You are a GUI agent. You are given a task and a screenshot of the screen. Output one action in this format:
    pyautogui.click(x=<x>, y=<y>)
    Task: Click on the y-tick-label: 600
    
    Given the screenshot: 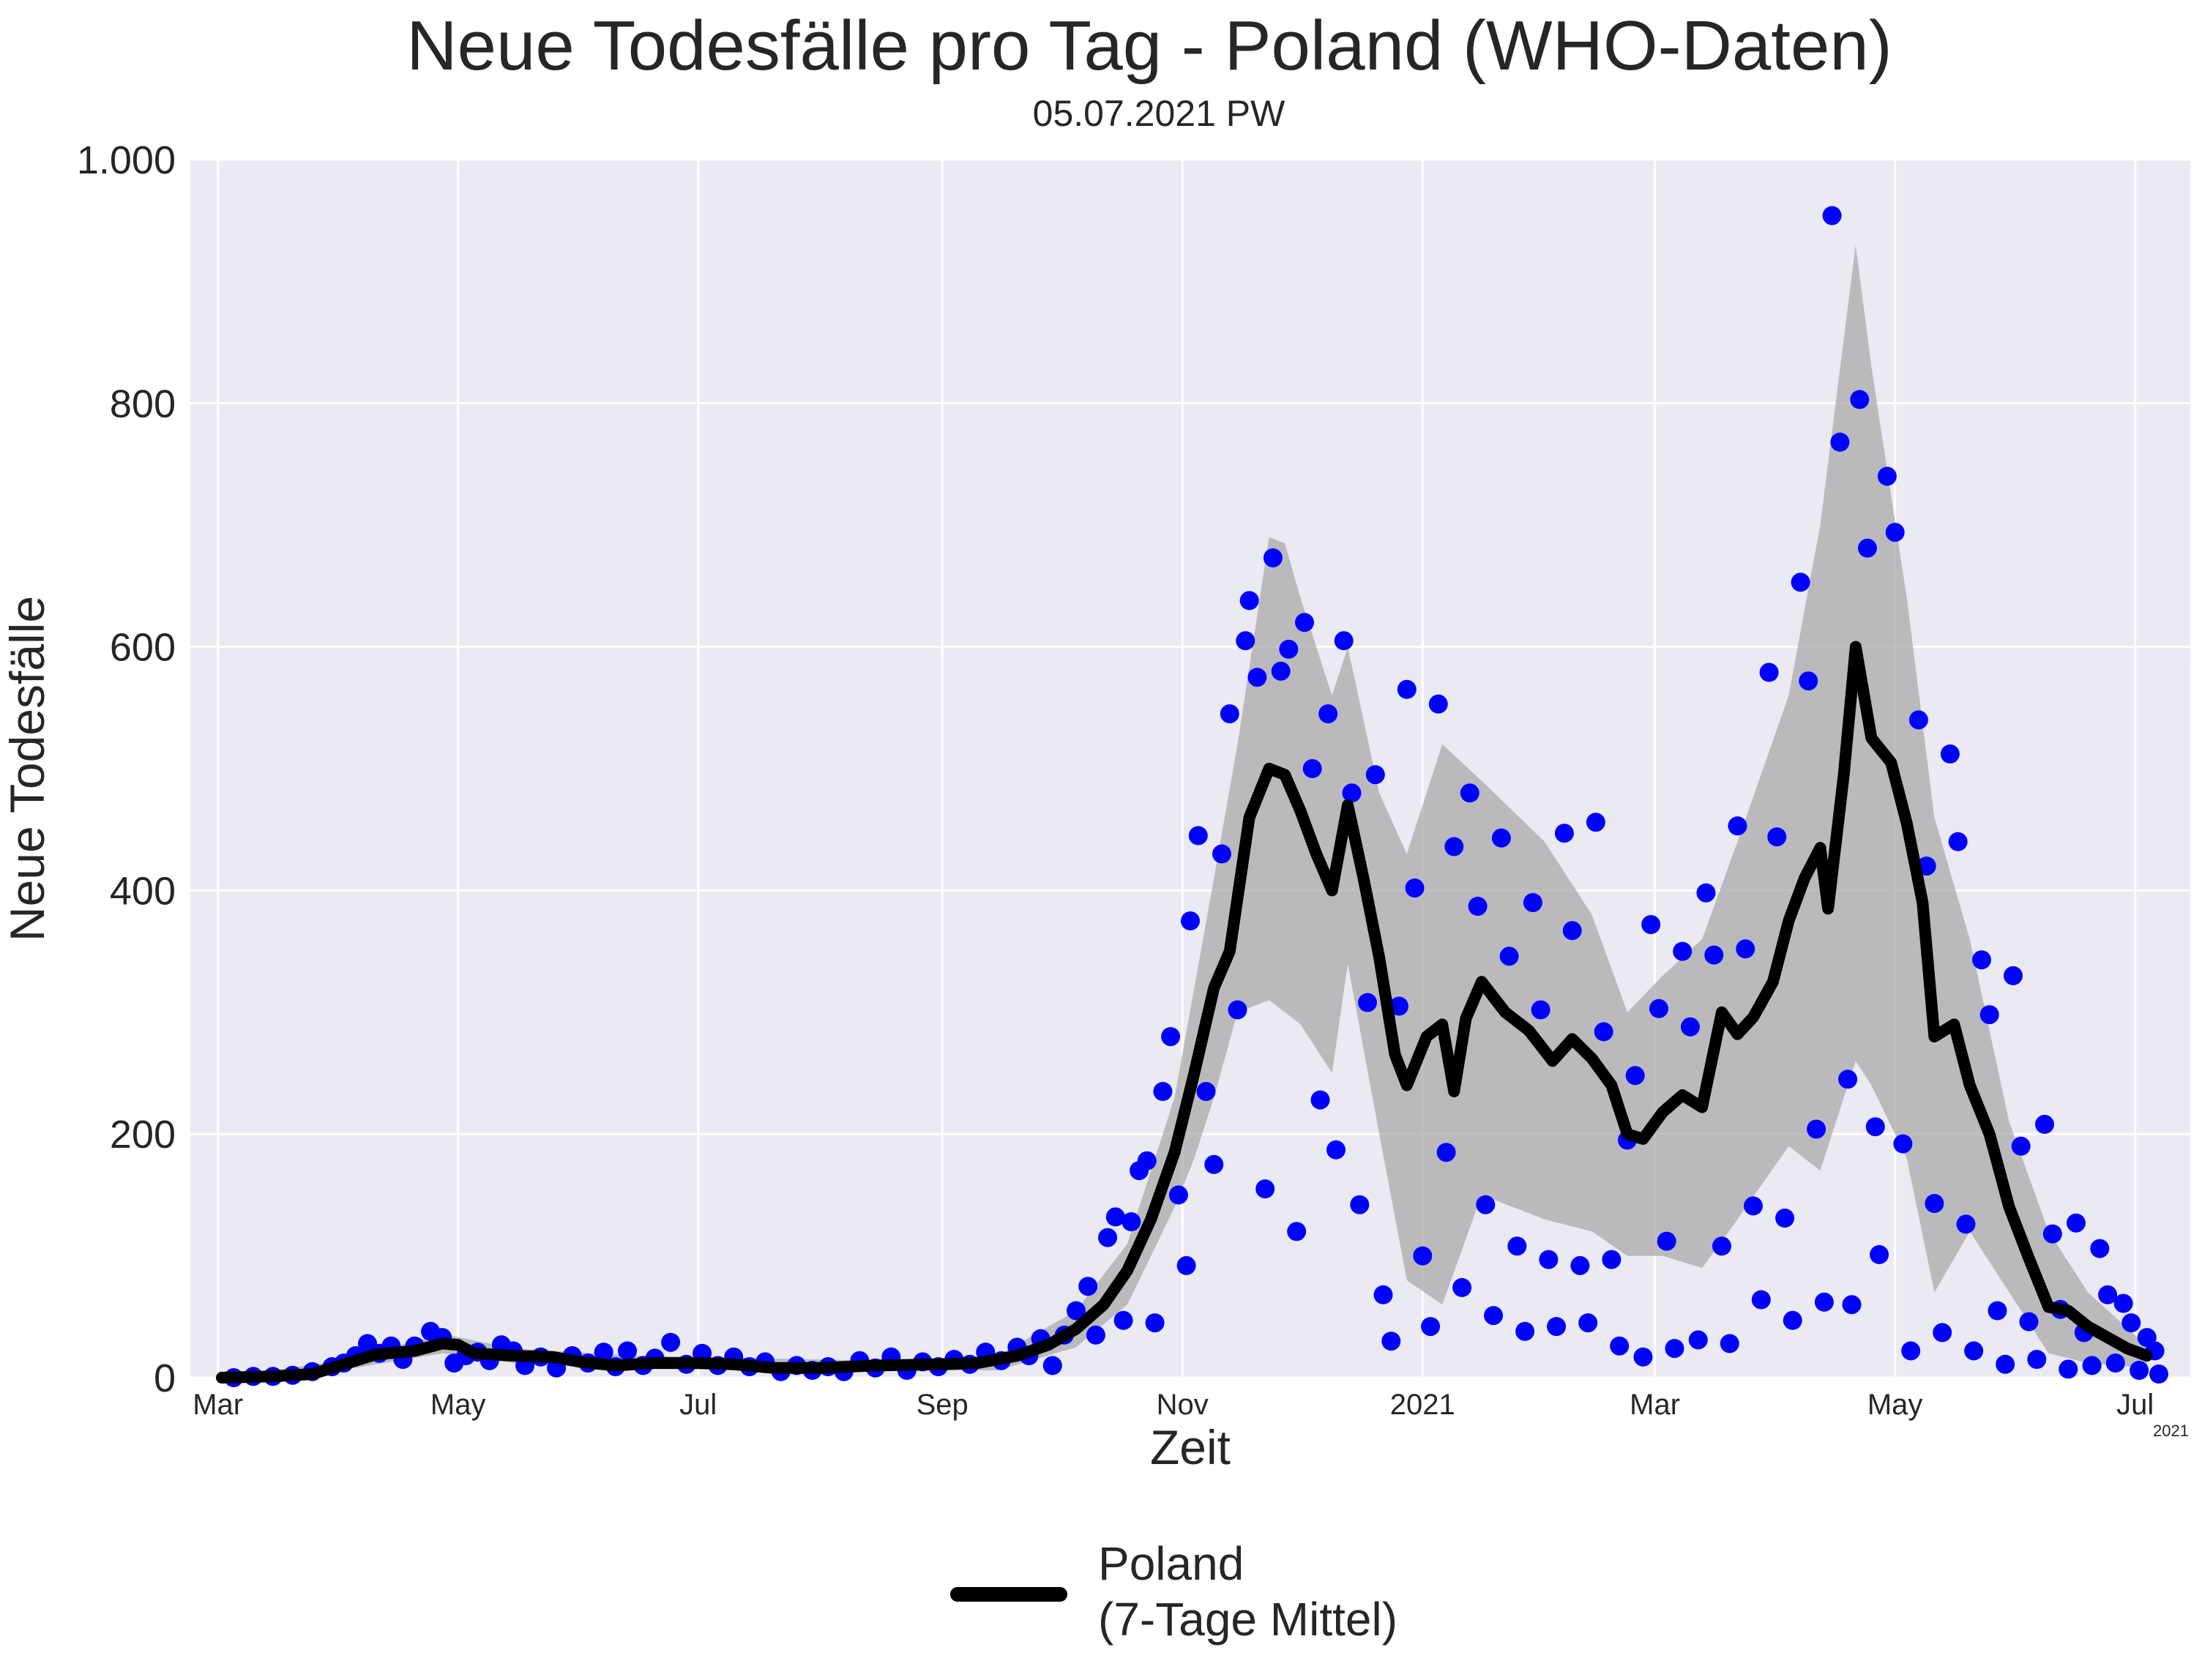 What is the action you would take?
    pyautogui.click(x=143, y=648)
    